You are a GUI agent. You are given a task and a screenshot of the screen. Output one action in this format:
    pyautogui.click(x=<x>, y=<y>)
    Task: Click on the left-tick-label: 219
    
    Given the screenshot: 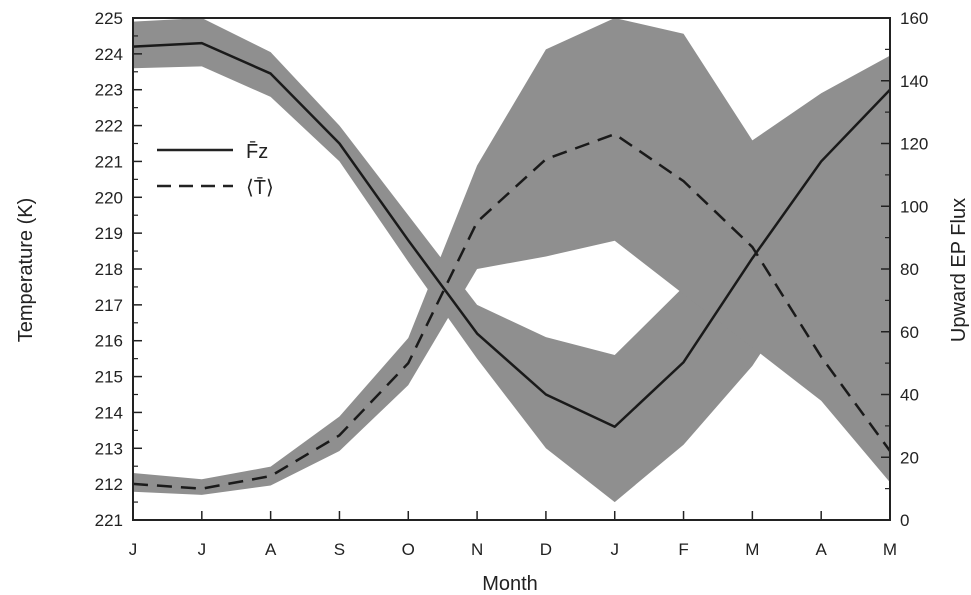 What is the action you would take?
    pyautogui.click(x=109, y=233)
    